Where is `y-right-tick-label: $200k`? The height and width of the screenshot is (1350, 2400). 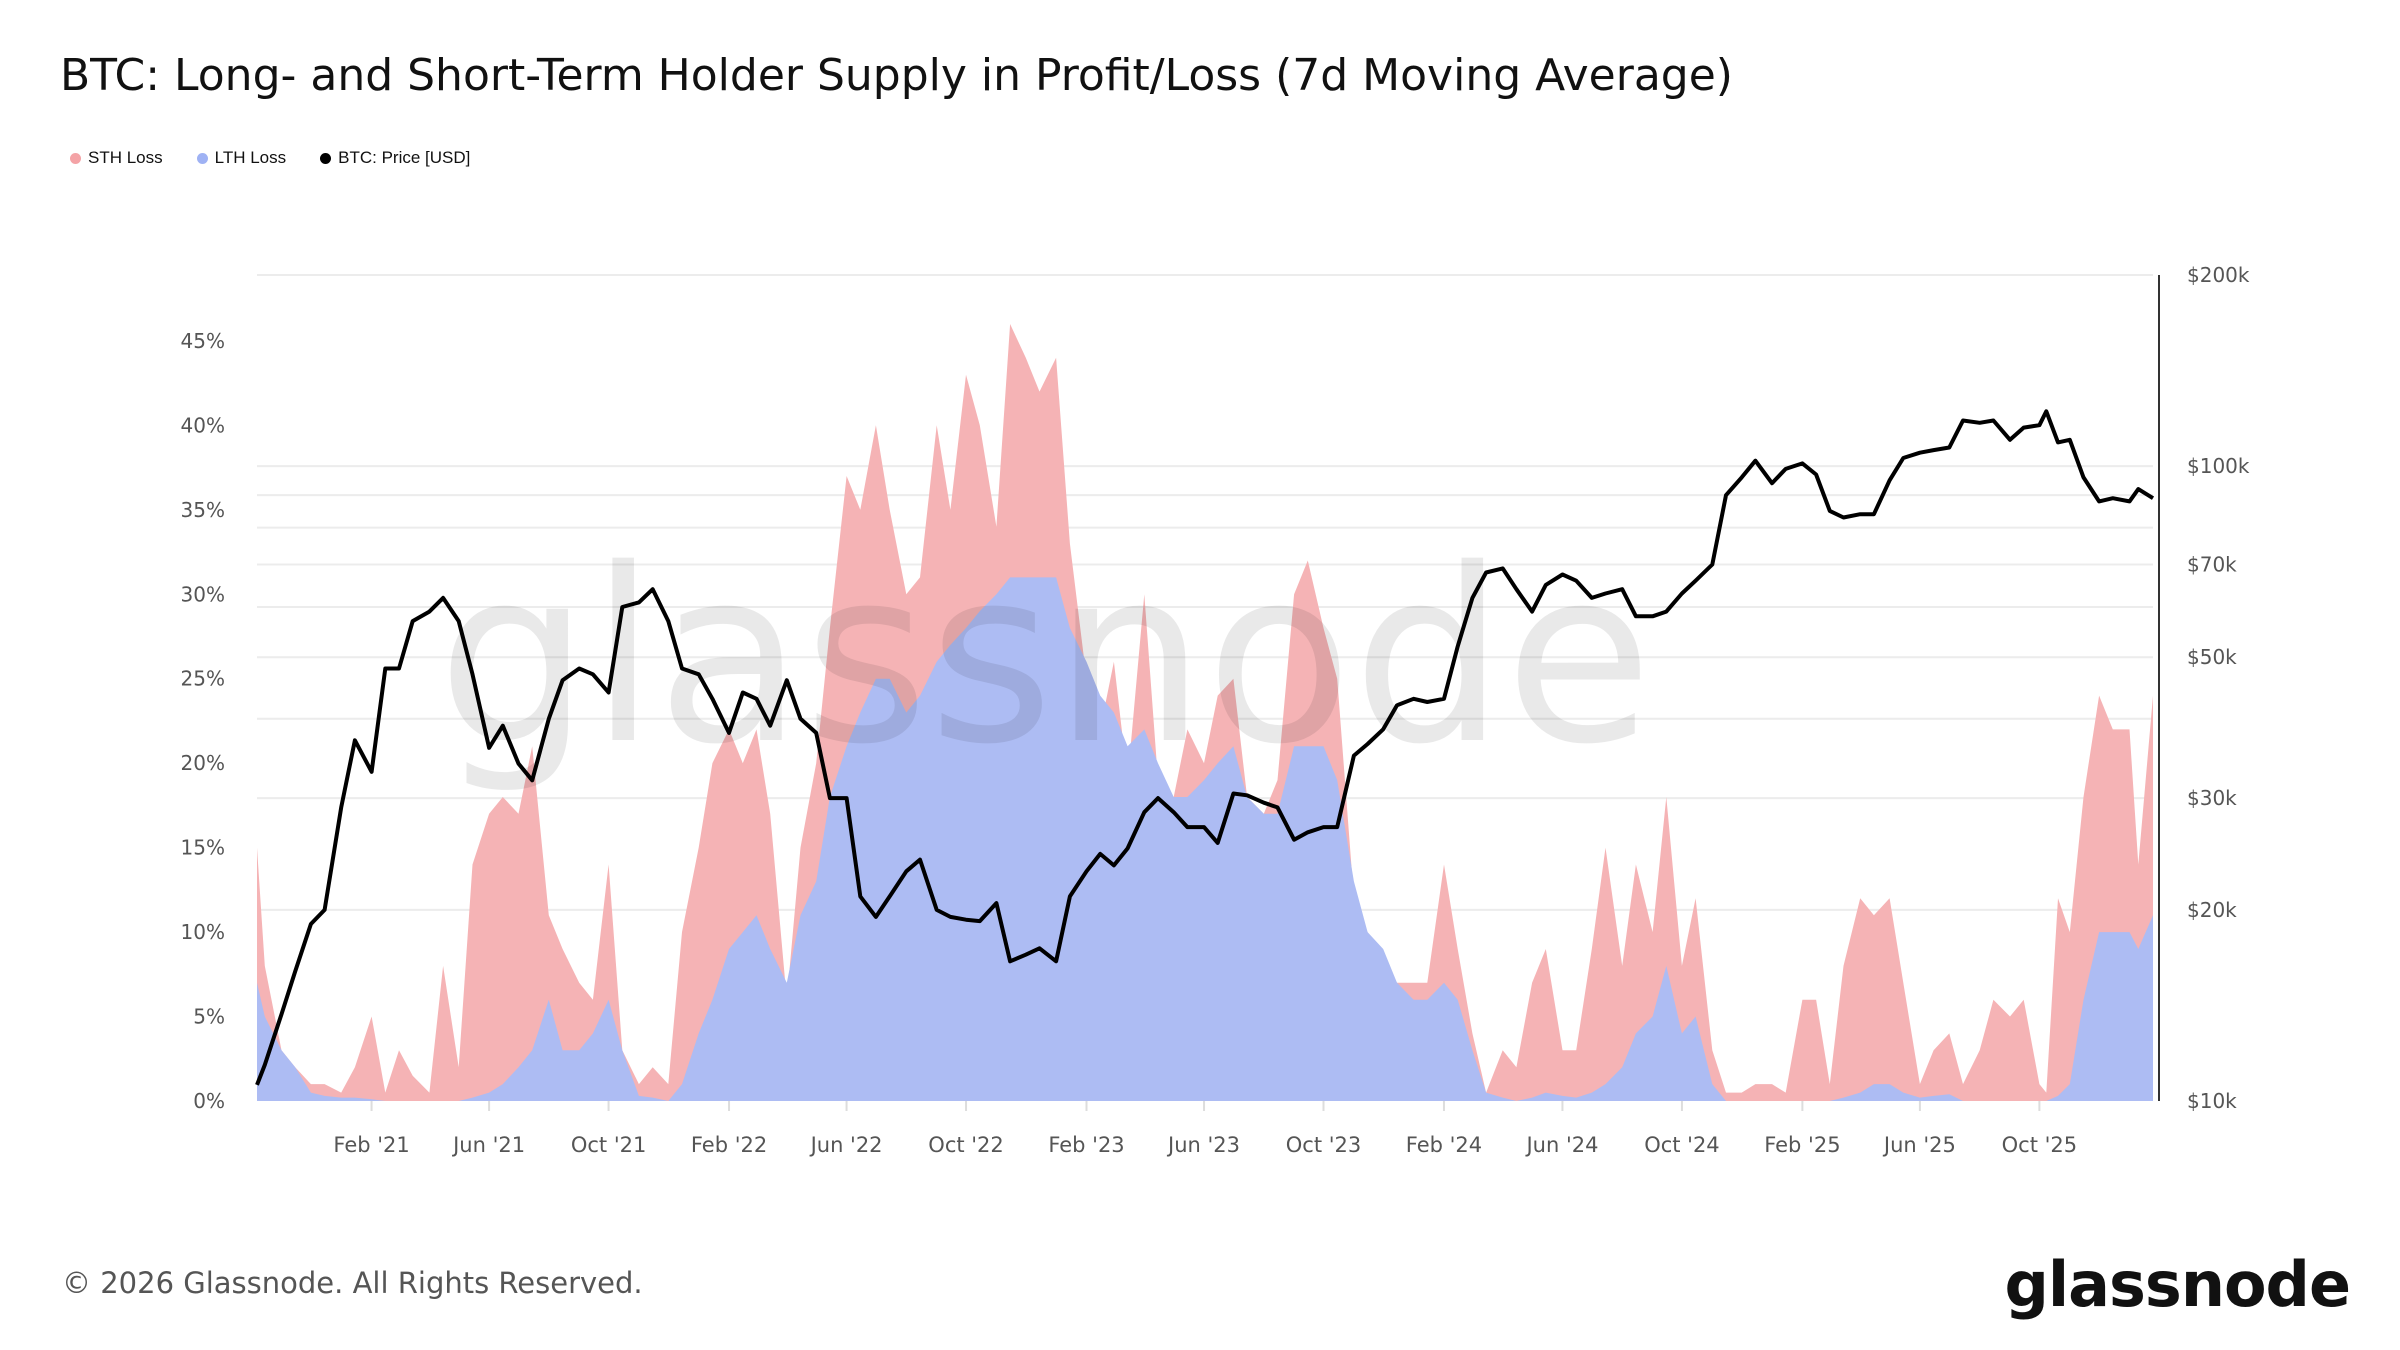
y-right-tick-label: $200k is located at coordinates (2218, 275).